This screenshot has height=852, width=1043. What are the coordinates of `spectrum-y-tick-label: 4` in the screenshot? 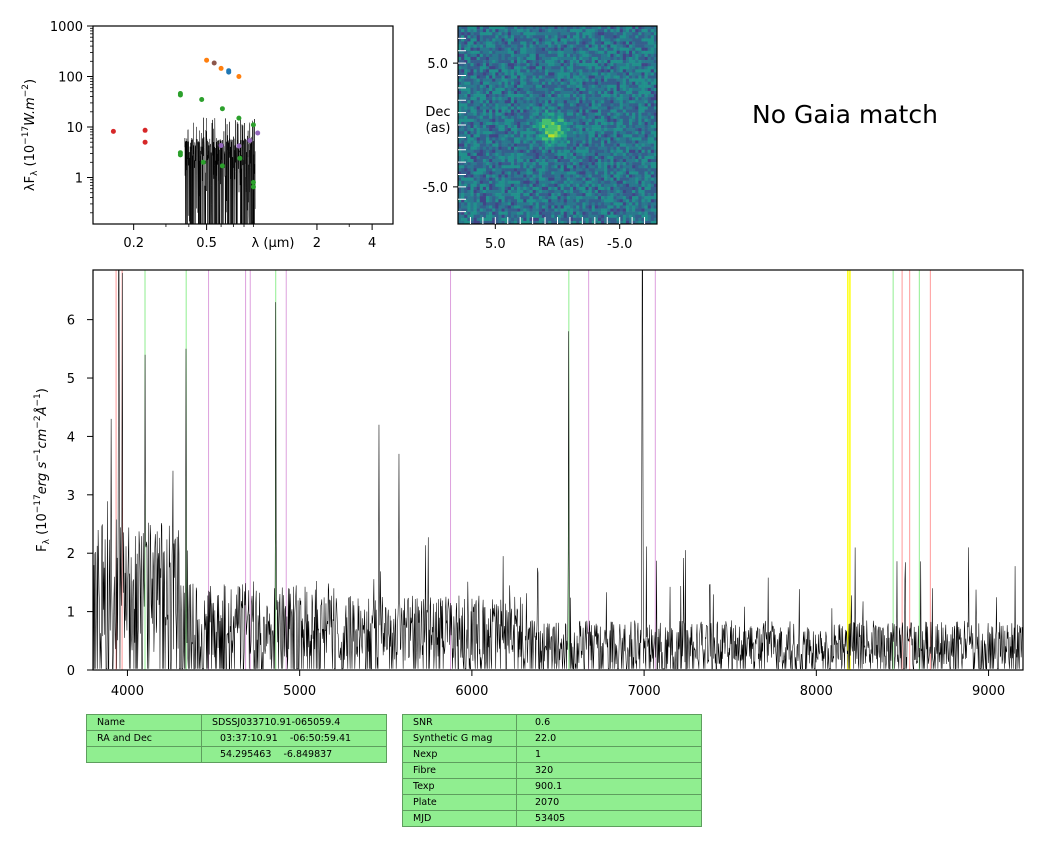 It's located at (71, 437).